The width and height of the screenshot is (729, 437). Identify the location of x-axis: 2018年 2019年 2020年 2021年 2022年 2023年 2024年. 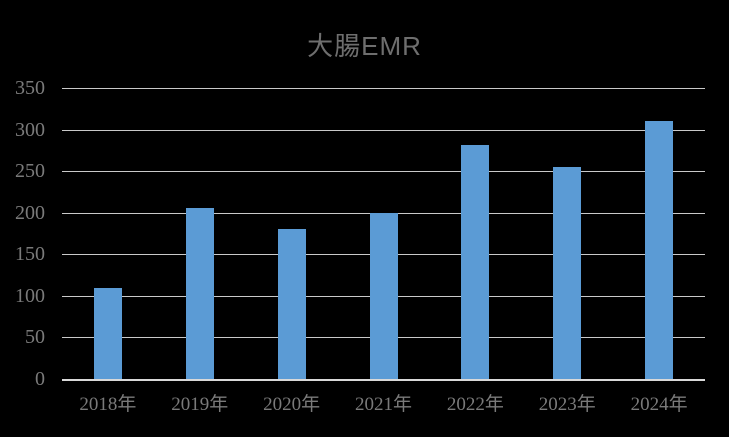
(383, 405).